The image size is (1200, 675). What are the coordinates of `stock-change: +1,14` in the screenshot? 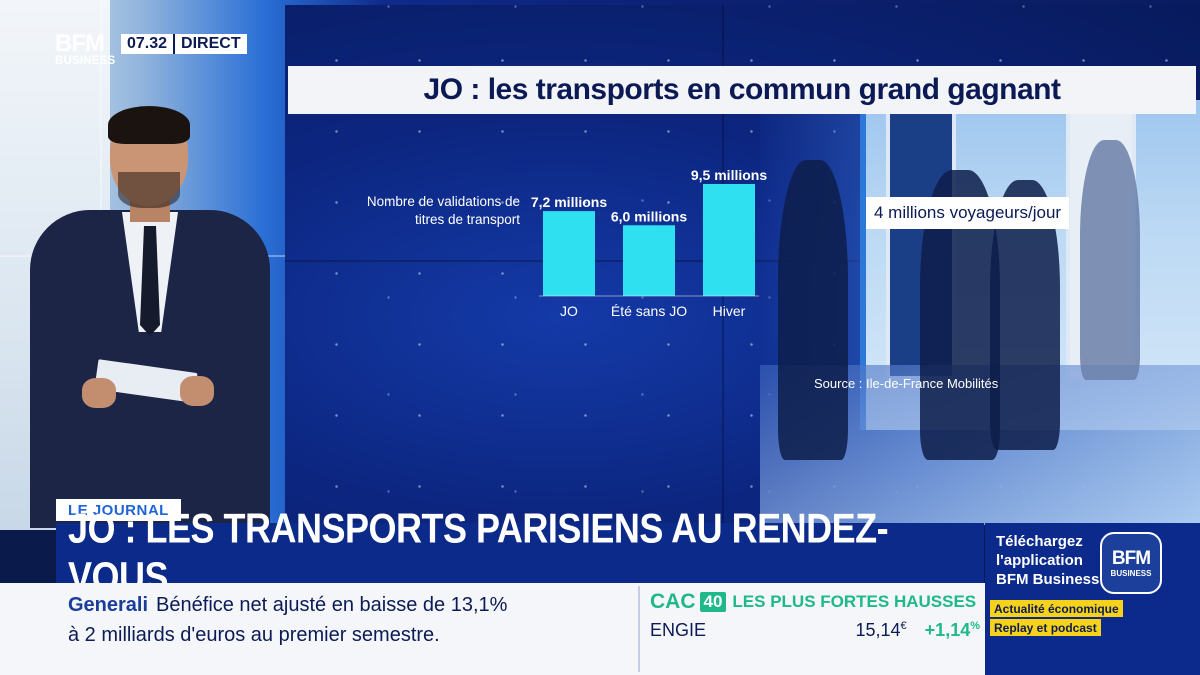 It's located at (947, 630).